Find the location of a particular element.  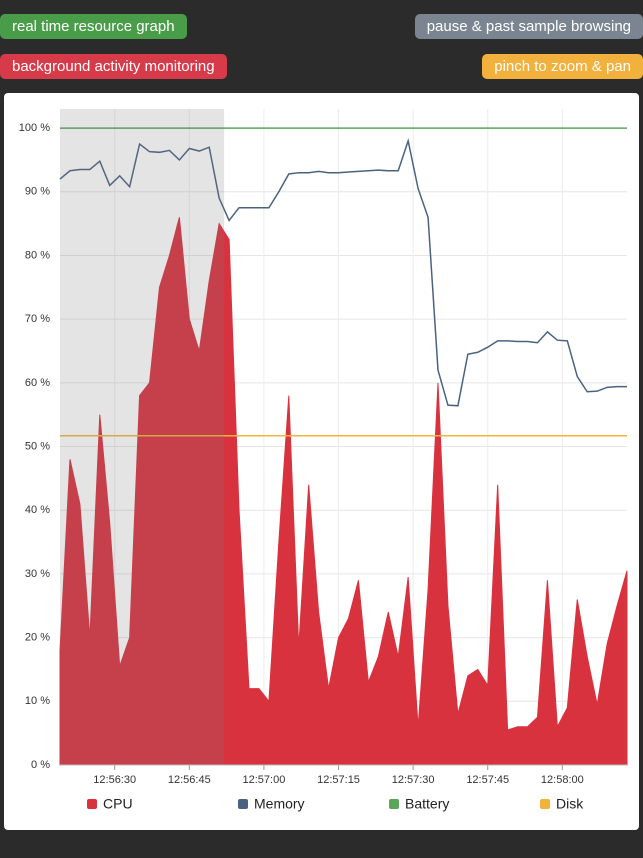

badge: pinch to zoom & pan is located at coordinates (562, 66).